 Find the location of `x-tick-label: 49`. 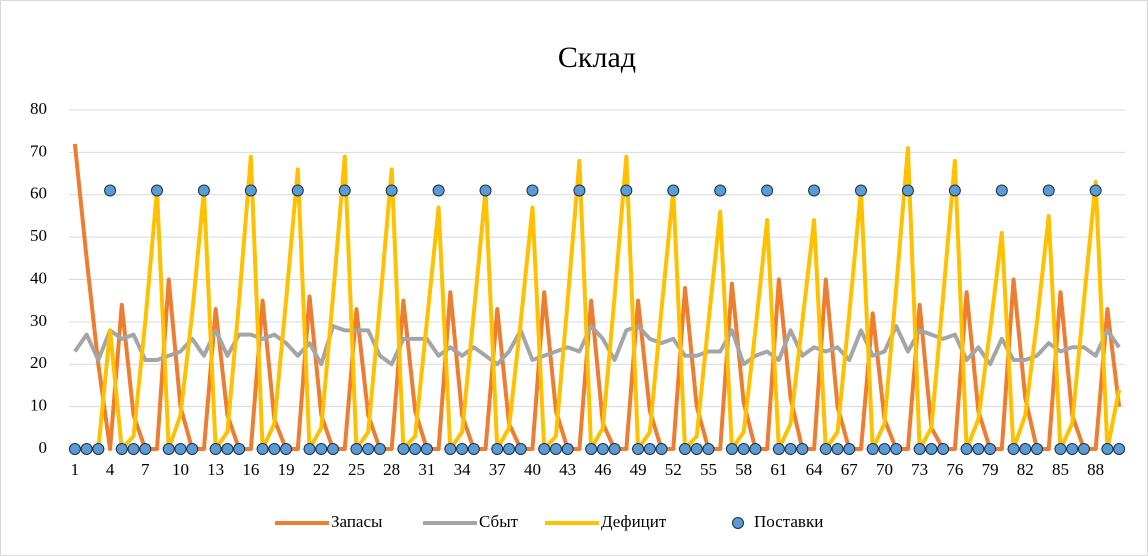

x-tick-label: 49 is located at coordinates (638, 469).